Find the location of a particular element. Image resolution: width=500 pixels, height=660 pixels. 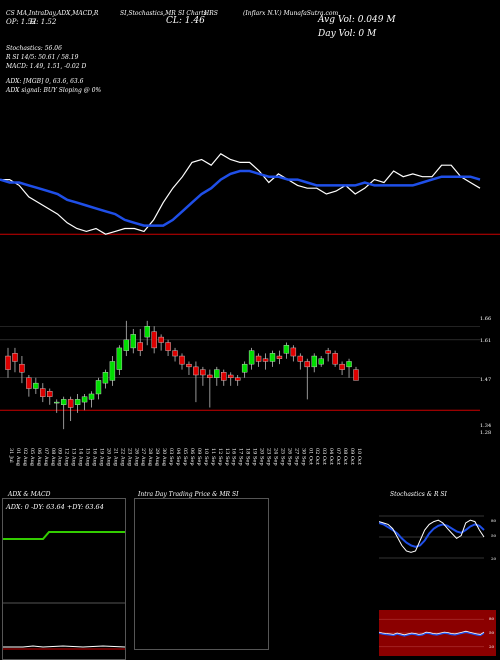

stoch-panel-title: Stochastics & R SI is located at coordinates (418, 494).